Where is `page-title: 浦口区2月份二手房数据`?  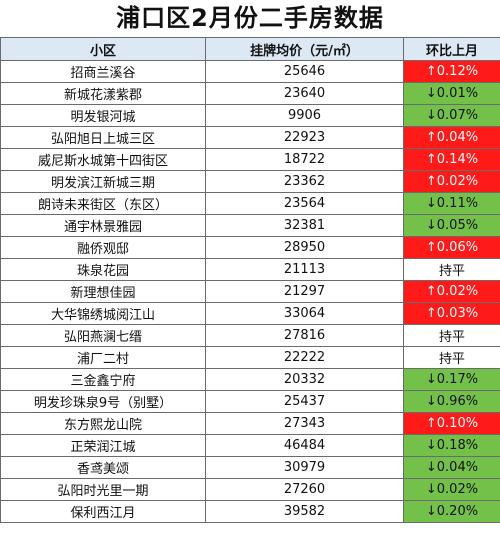 page-title: 浦口区2月份二手房数据 is located at coordinates (250, 18).